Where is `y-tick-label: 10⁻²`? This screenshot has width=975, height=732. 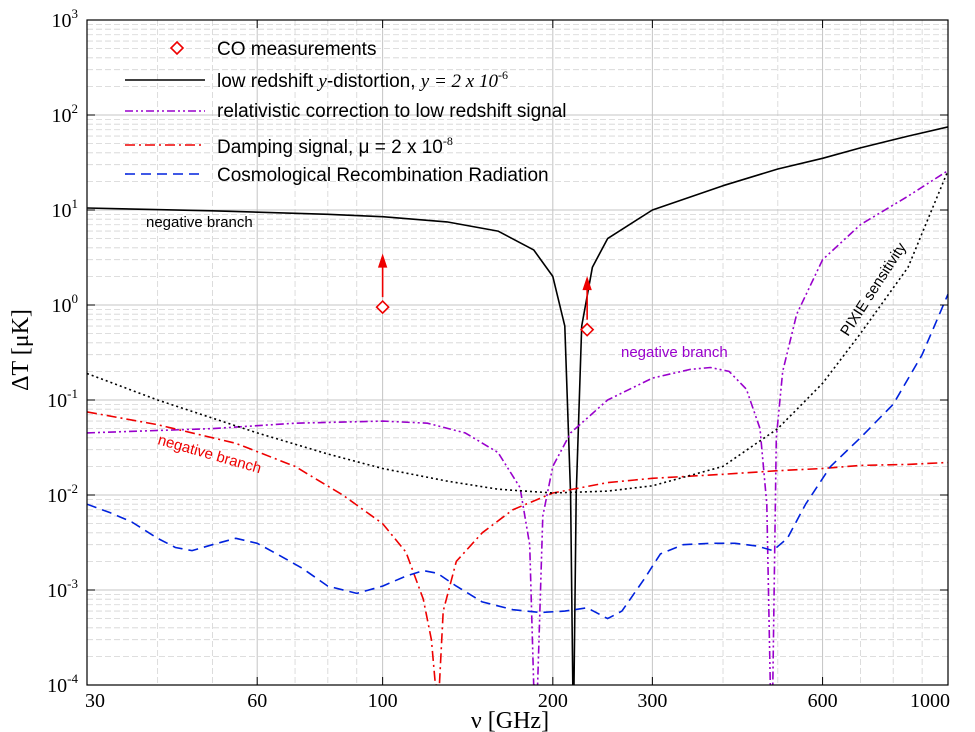 y-tick-label: 10⁻² is located at coordinates (62, 494).